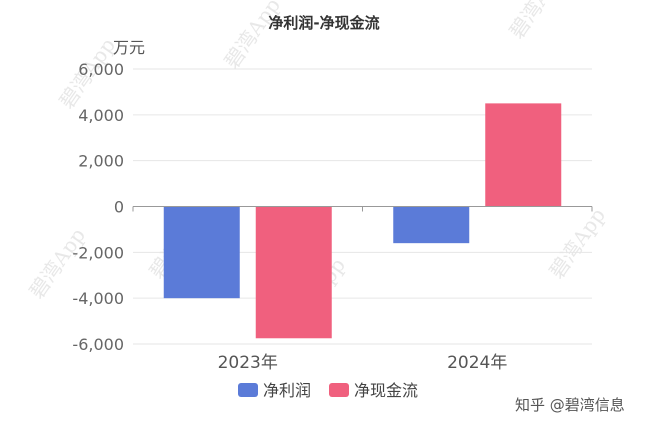  I want to click on y-tick-label-1: 4,000, so click(101, 115).